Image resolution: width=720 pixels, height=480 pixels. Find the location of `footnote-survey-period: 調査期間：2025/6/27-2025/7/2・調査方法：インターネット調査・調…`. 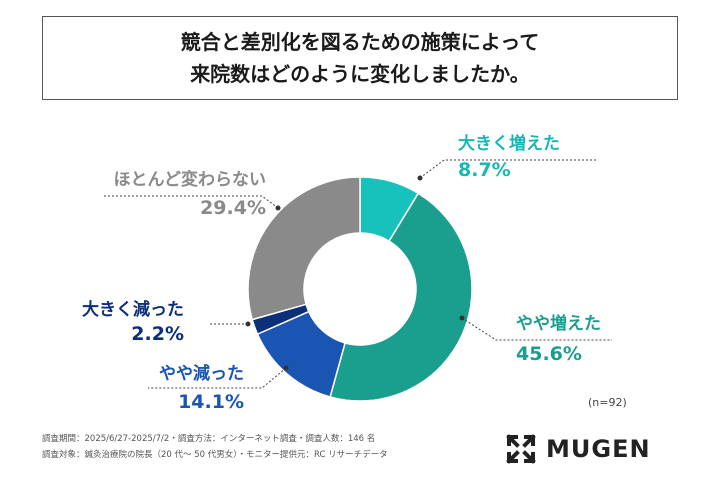

footnote-survey-period: 調査期間：2025/6/27-2025/7/2・調査方法：インターネット調査・調… is located at coordinates (209, 439).